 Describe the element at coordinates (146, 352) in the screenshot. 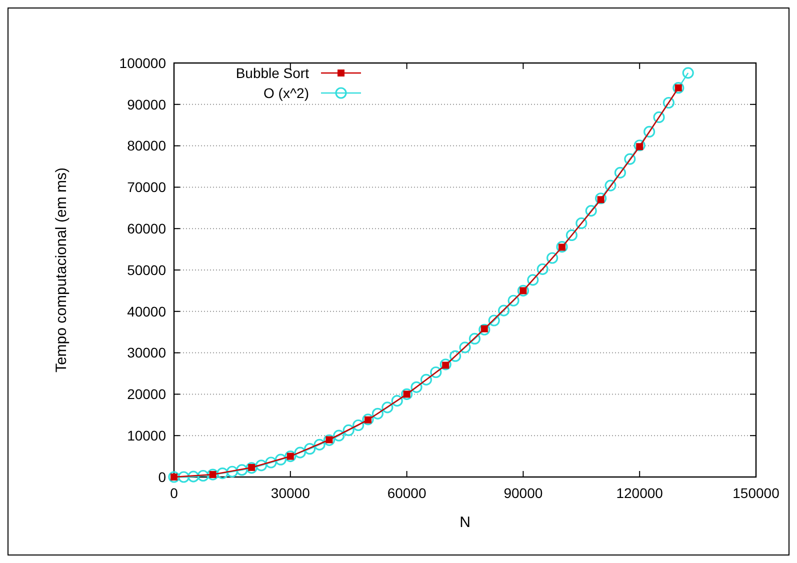

I see `y-tick-label: 30000` at that location.